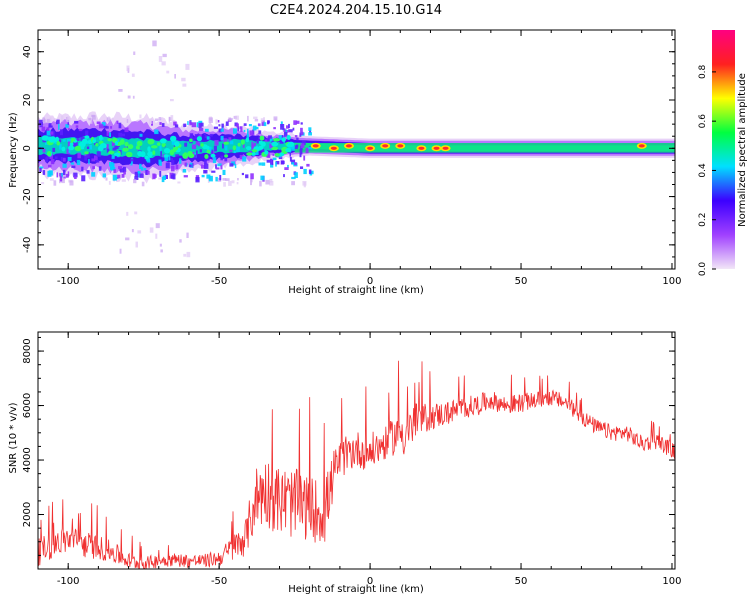  What do you see at coordinates (356, 10) in the screenshot?
I see `figure-title: C2E4.2024.204.15.10.G14` at bounding box center [356, 10].